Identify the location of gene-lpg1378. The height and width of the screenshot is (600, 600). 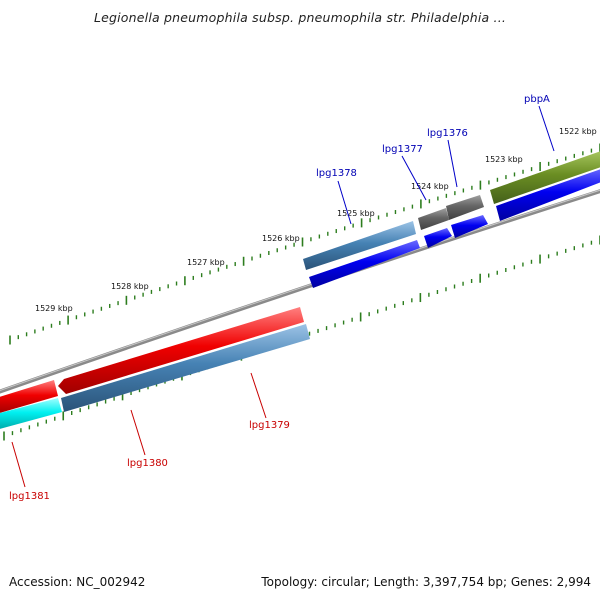
(359, 245).